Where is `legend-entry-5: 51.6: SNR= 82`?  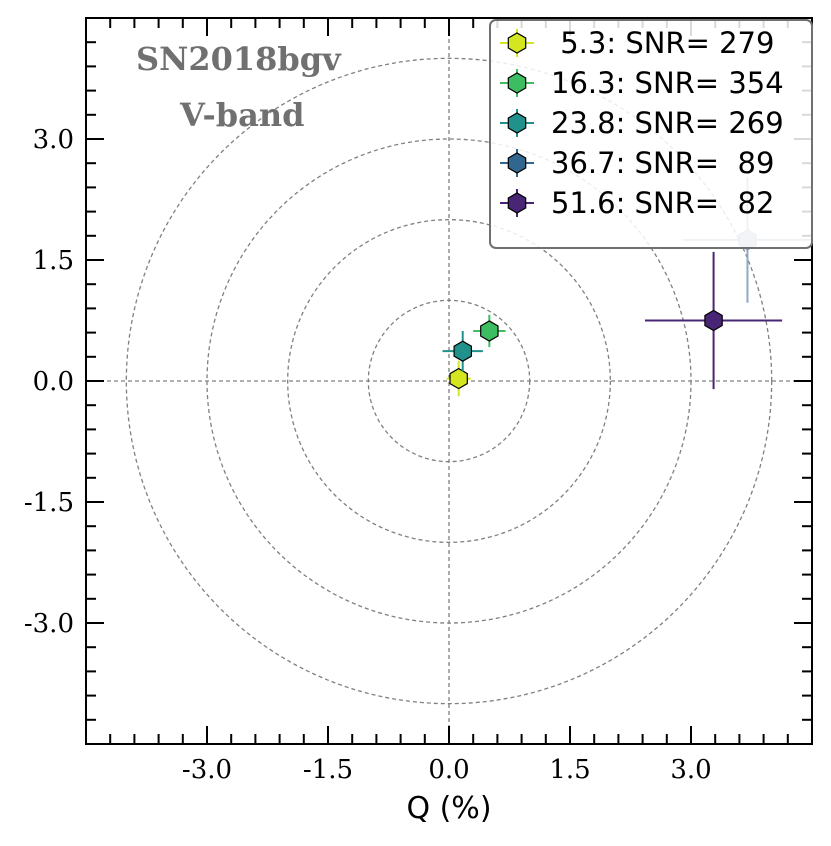
legend-entry-5: 51.6: SNR= 82 is located at coordinates (637, 203).